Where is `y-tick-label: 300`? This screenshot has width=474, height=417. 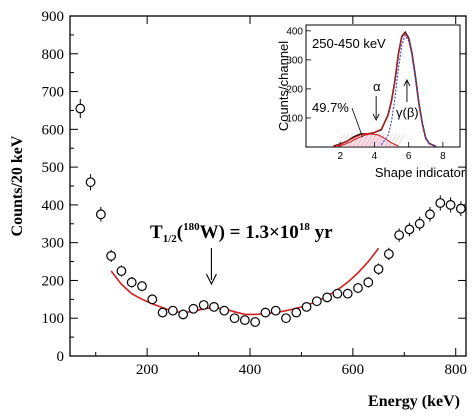 y-tick-label: 300 is located at coordinates (53, 244).